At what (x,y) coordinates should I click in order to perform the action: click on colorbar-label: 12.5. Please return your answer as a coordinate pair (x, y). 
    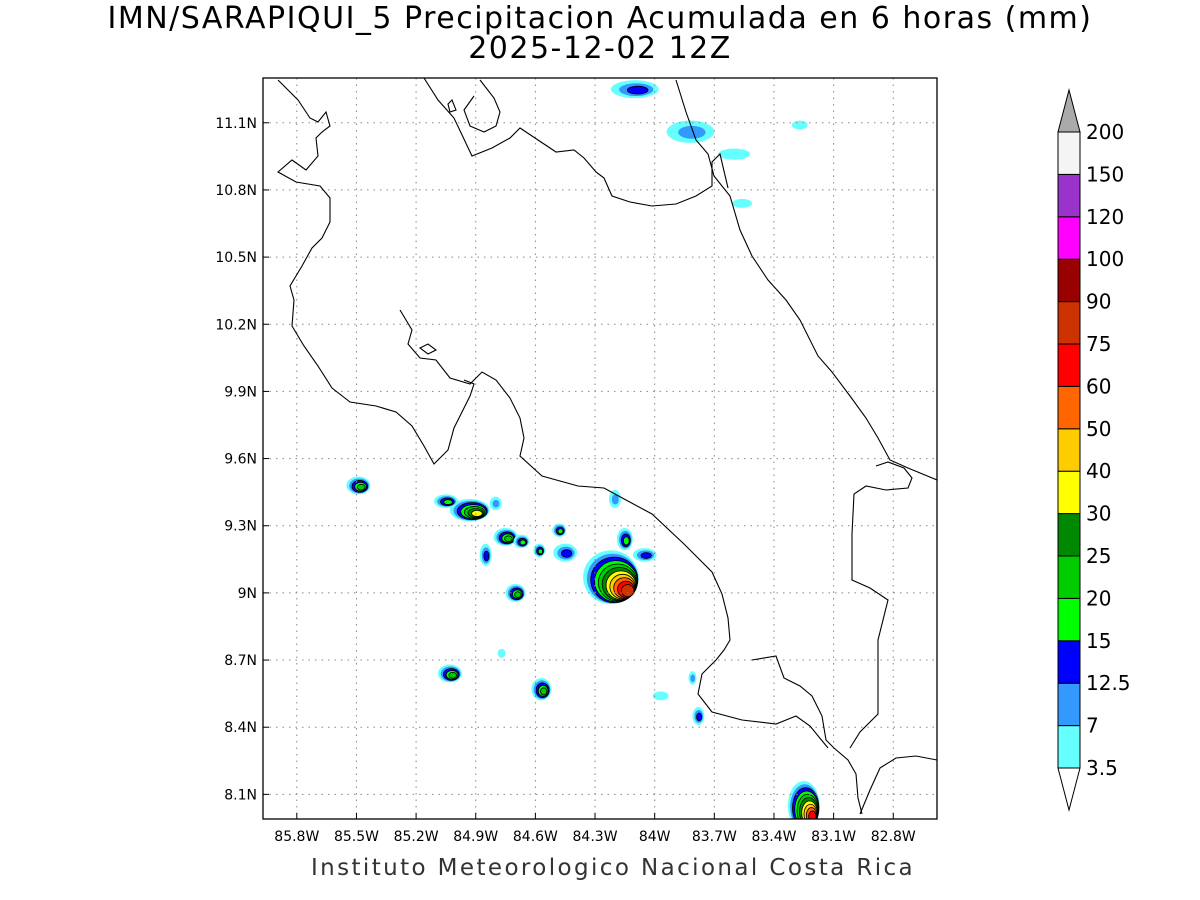
    Looking at the image, I should click on (1108, 683).